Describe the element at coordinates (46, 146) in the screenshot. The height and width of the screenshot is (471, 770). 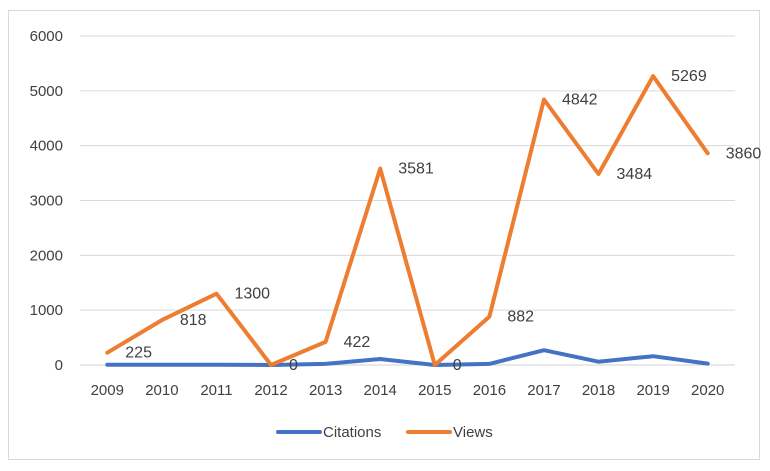
I see `y-tick-label: 4000` at that location.